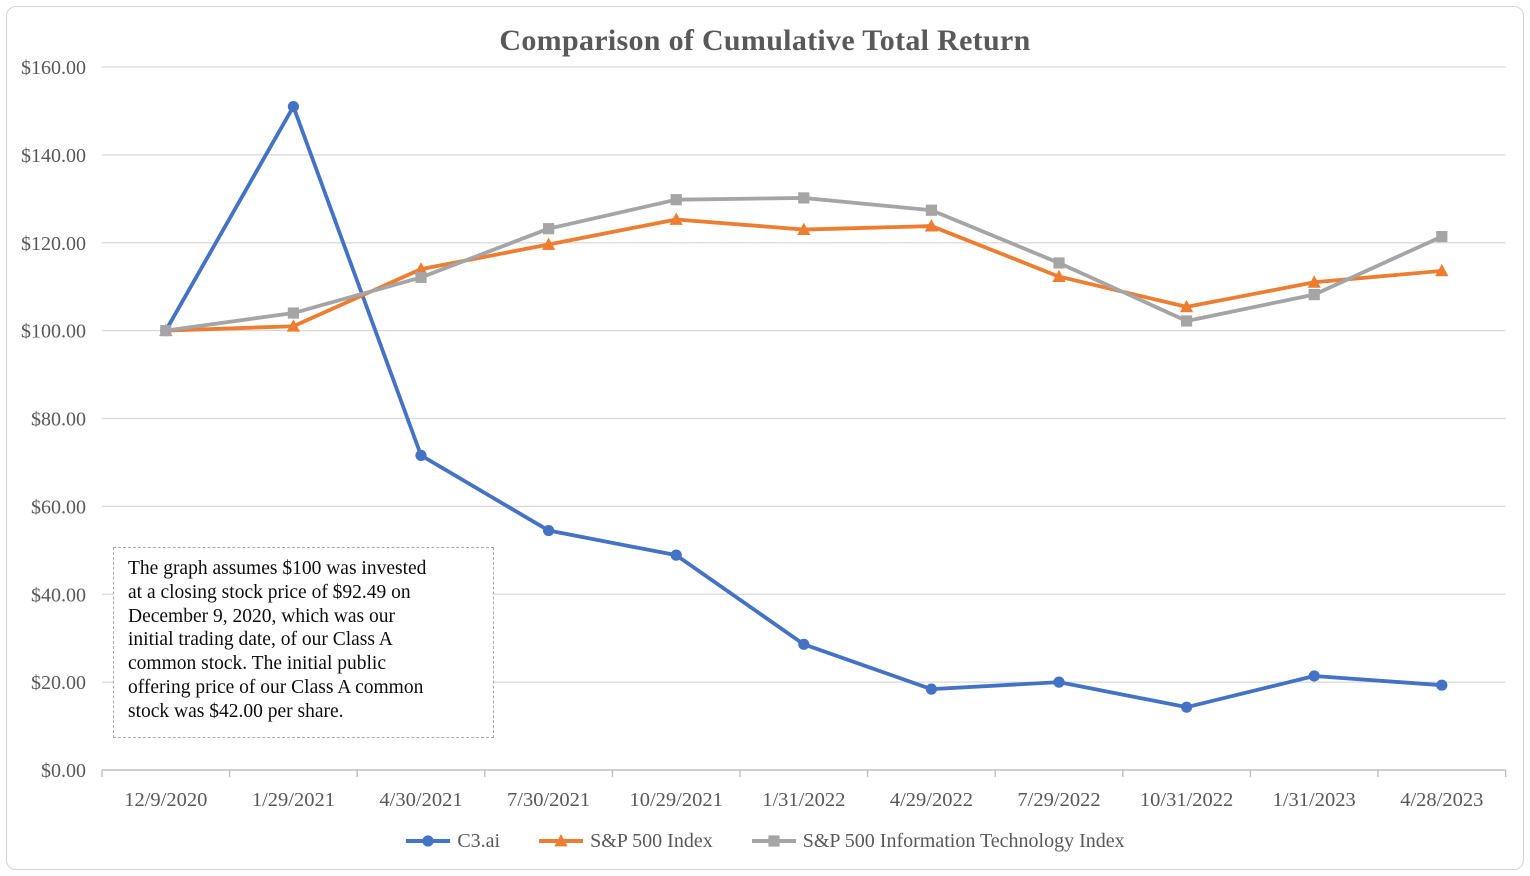 The height and width of the screenshot is (876, 1530). Describe the element at coordinates (931, 800) in the screenshot. I see `x-axis-tick-label: 4/29/2022` at that location.